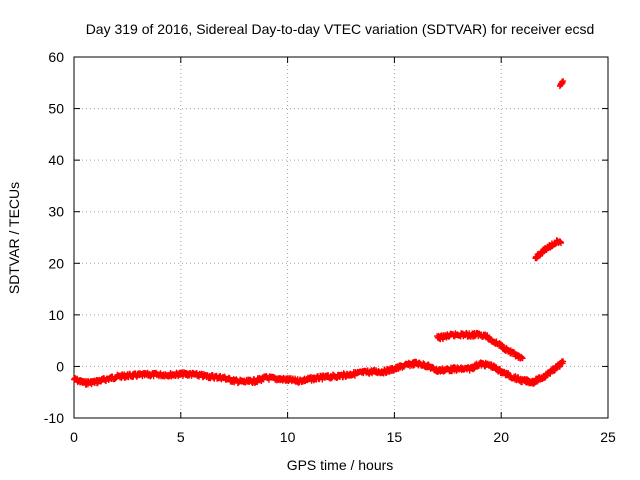  What do you see at coordinates (56, 57) in the screenshot?
I see `y-tick-label: 60` at bounding box center [56, 57].